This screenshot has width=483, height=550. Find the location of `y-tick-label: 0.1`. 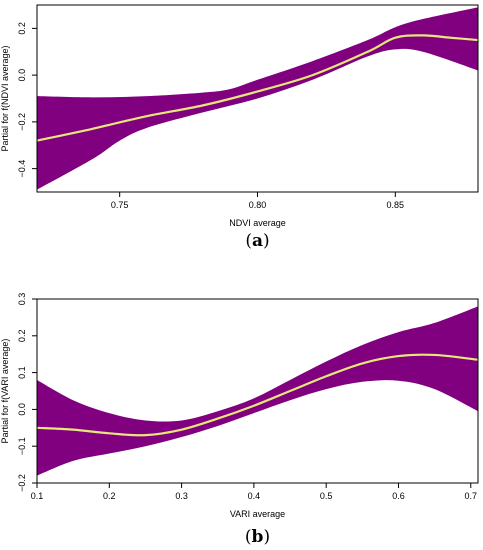

y-tick-label: 0.1 is located at coordinates (22, 372).